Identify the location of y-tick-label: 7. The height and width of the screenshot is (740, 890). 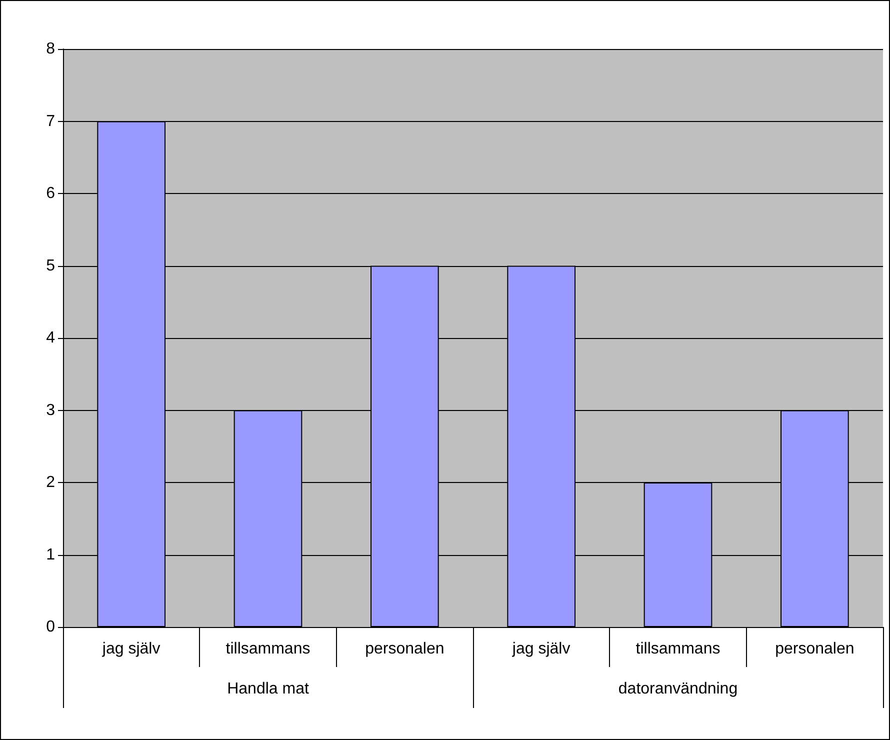
(51, 121).